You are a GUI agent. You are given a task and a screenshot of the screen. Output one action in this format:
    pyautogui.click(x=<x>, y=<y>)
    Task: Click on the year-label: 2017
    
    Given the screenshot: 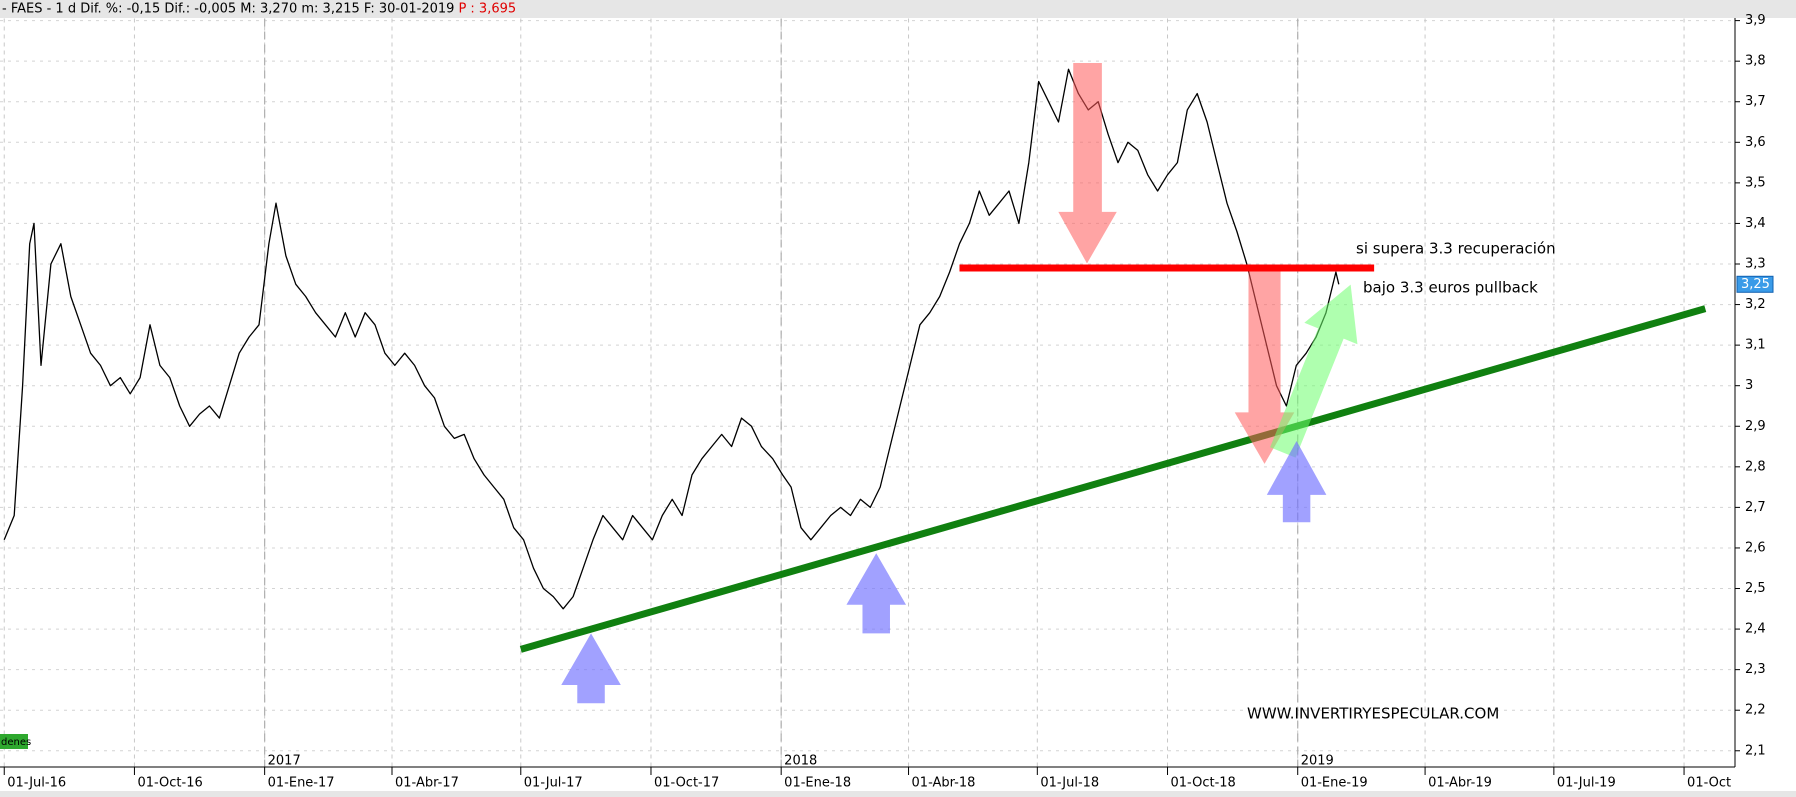 What is the action you would take?
    pyautogui.click(x=284, y=761)
    